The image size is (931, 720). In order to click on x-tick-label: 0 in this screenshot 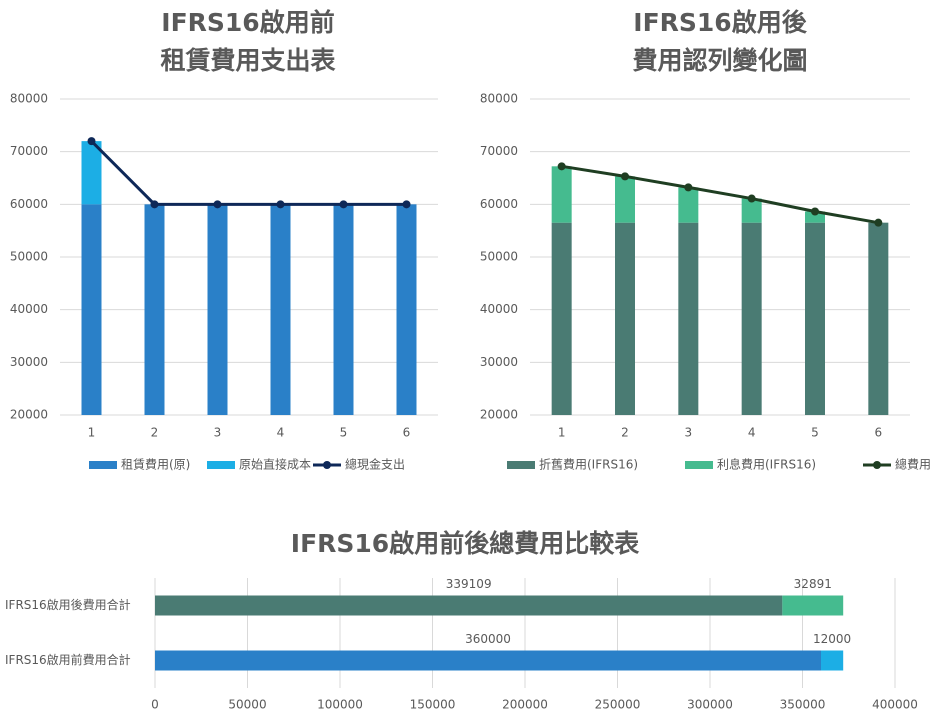, I will do `click(155, 705)`.